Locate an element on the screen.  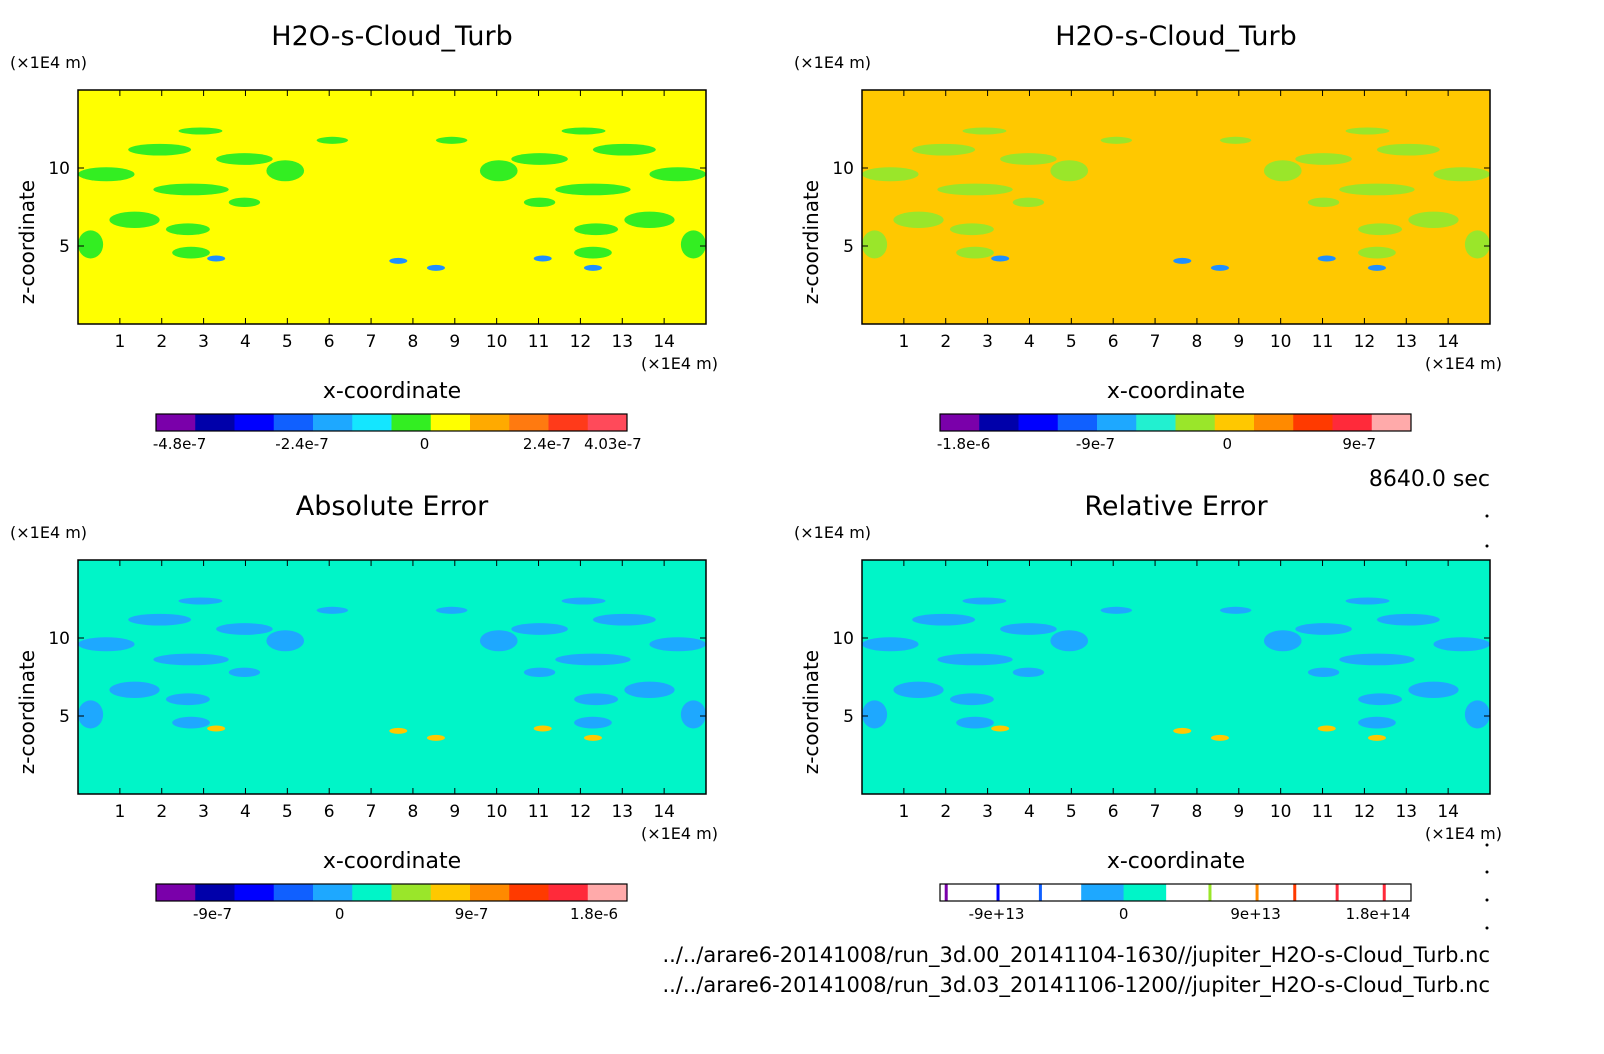
x-tick-label: 8 is located at coordinates (1197, 342).